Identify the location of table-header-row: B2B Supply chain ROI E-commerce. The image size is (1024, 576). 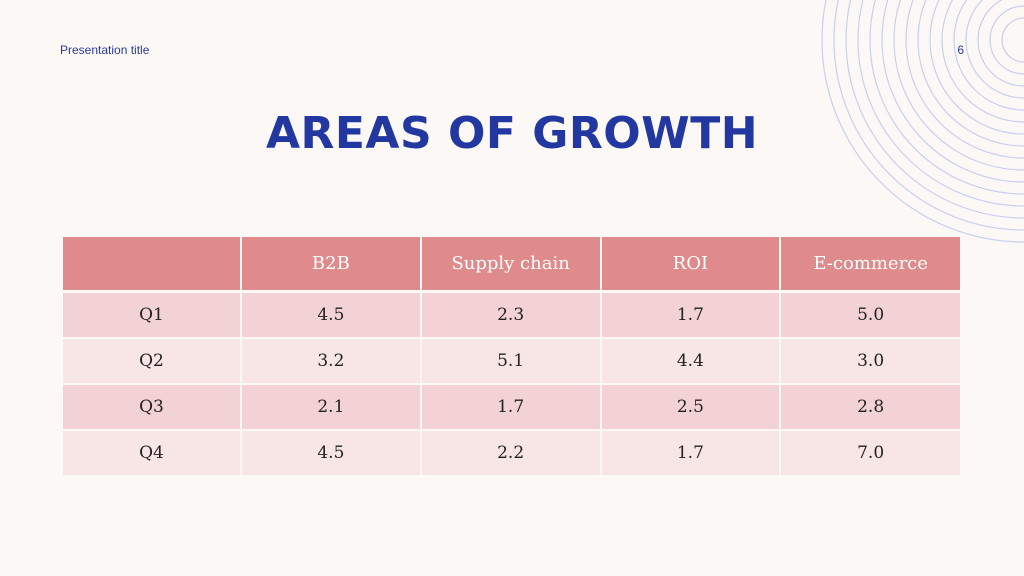
(511, 265).